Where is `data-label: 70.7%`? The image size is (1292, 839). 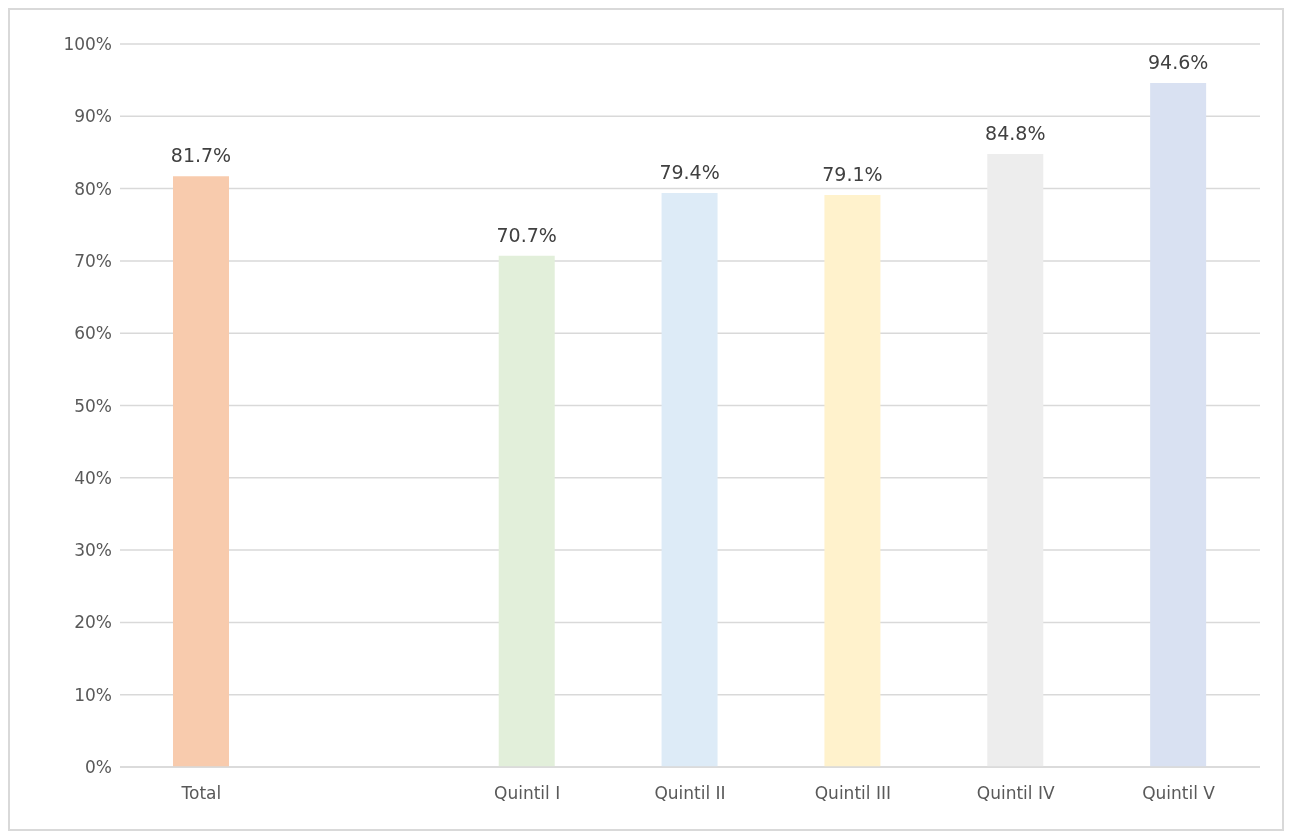 data-label: 70.7% is located at coordinates (526, 234).